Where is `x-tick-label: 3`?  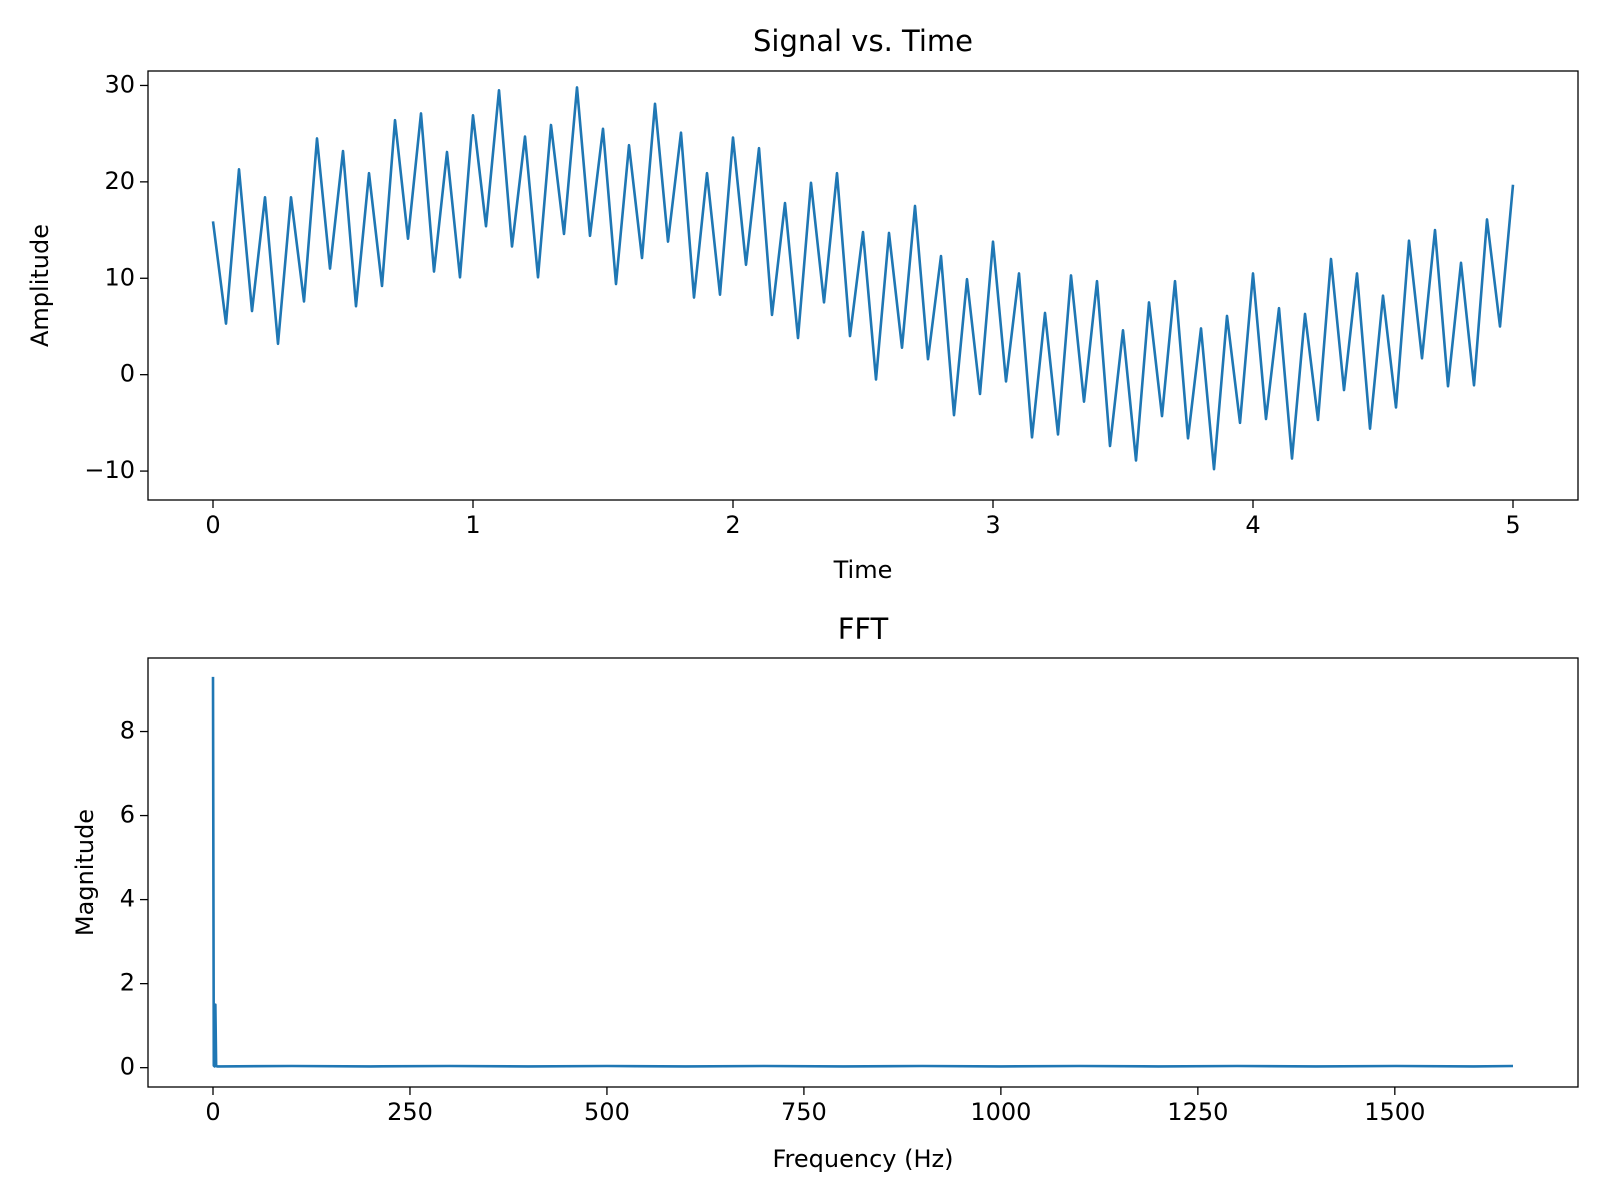
x-tick-label: 3 is located at coordinates (992, 525).